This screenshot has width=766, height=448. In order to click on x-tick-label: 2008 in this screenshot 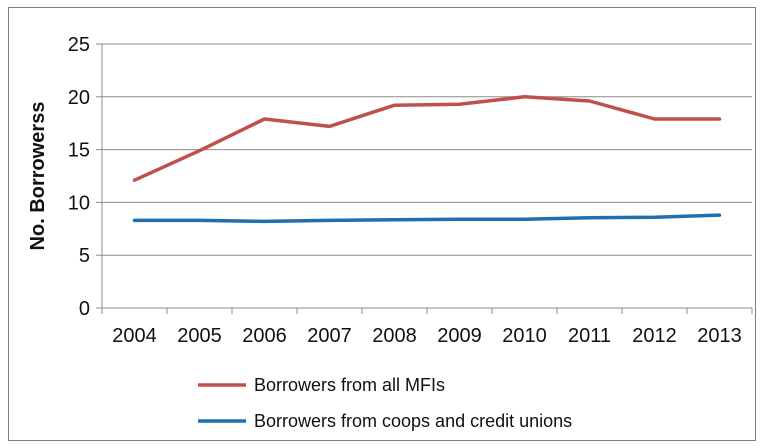, I will do `click(394, 336)`.